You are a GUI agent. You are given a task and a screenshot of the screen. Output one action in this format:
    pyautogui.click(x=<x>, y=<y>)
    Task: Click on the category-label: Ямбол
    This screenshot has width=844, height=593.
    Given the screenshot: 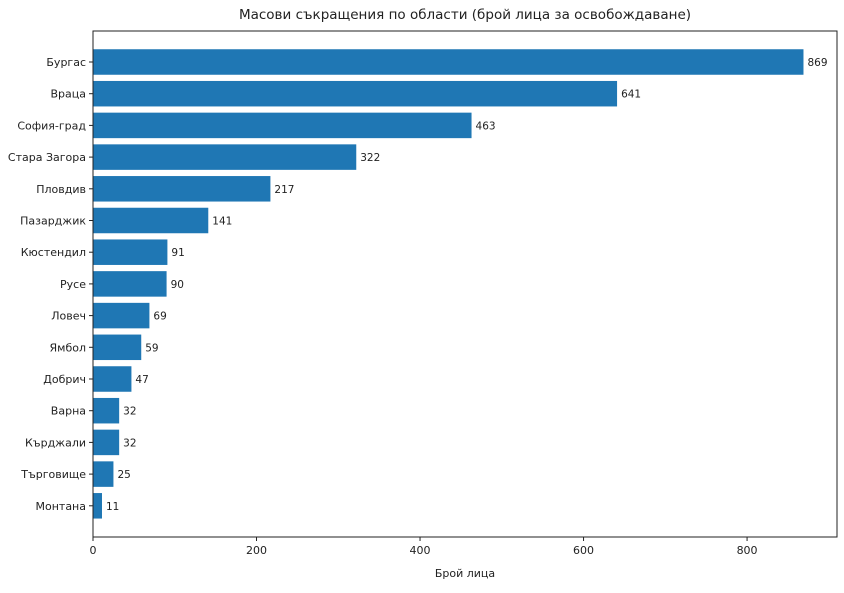 What is the action you would take?
    pyautogui.click(x=68, y=347)
    